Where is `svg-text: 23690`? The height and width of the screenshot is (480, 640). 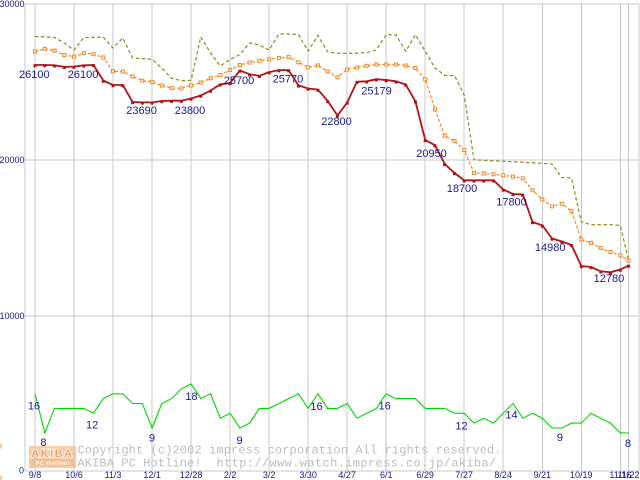
svg-text: 23690 is located at coordinates (141, 111).